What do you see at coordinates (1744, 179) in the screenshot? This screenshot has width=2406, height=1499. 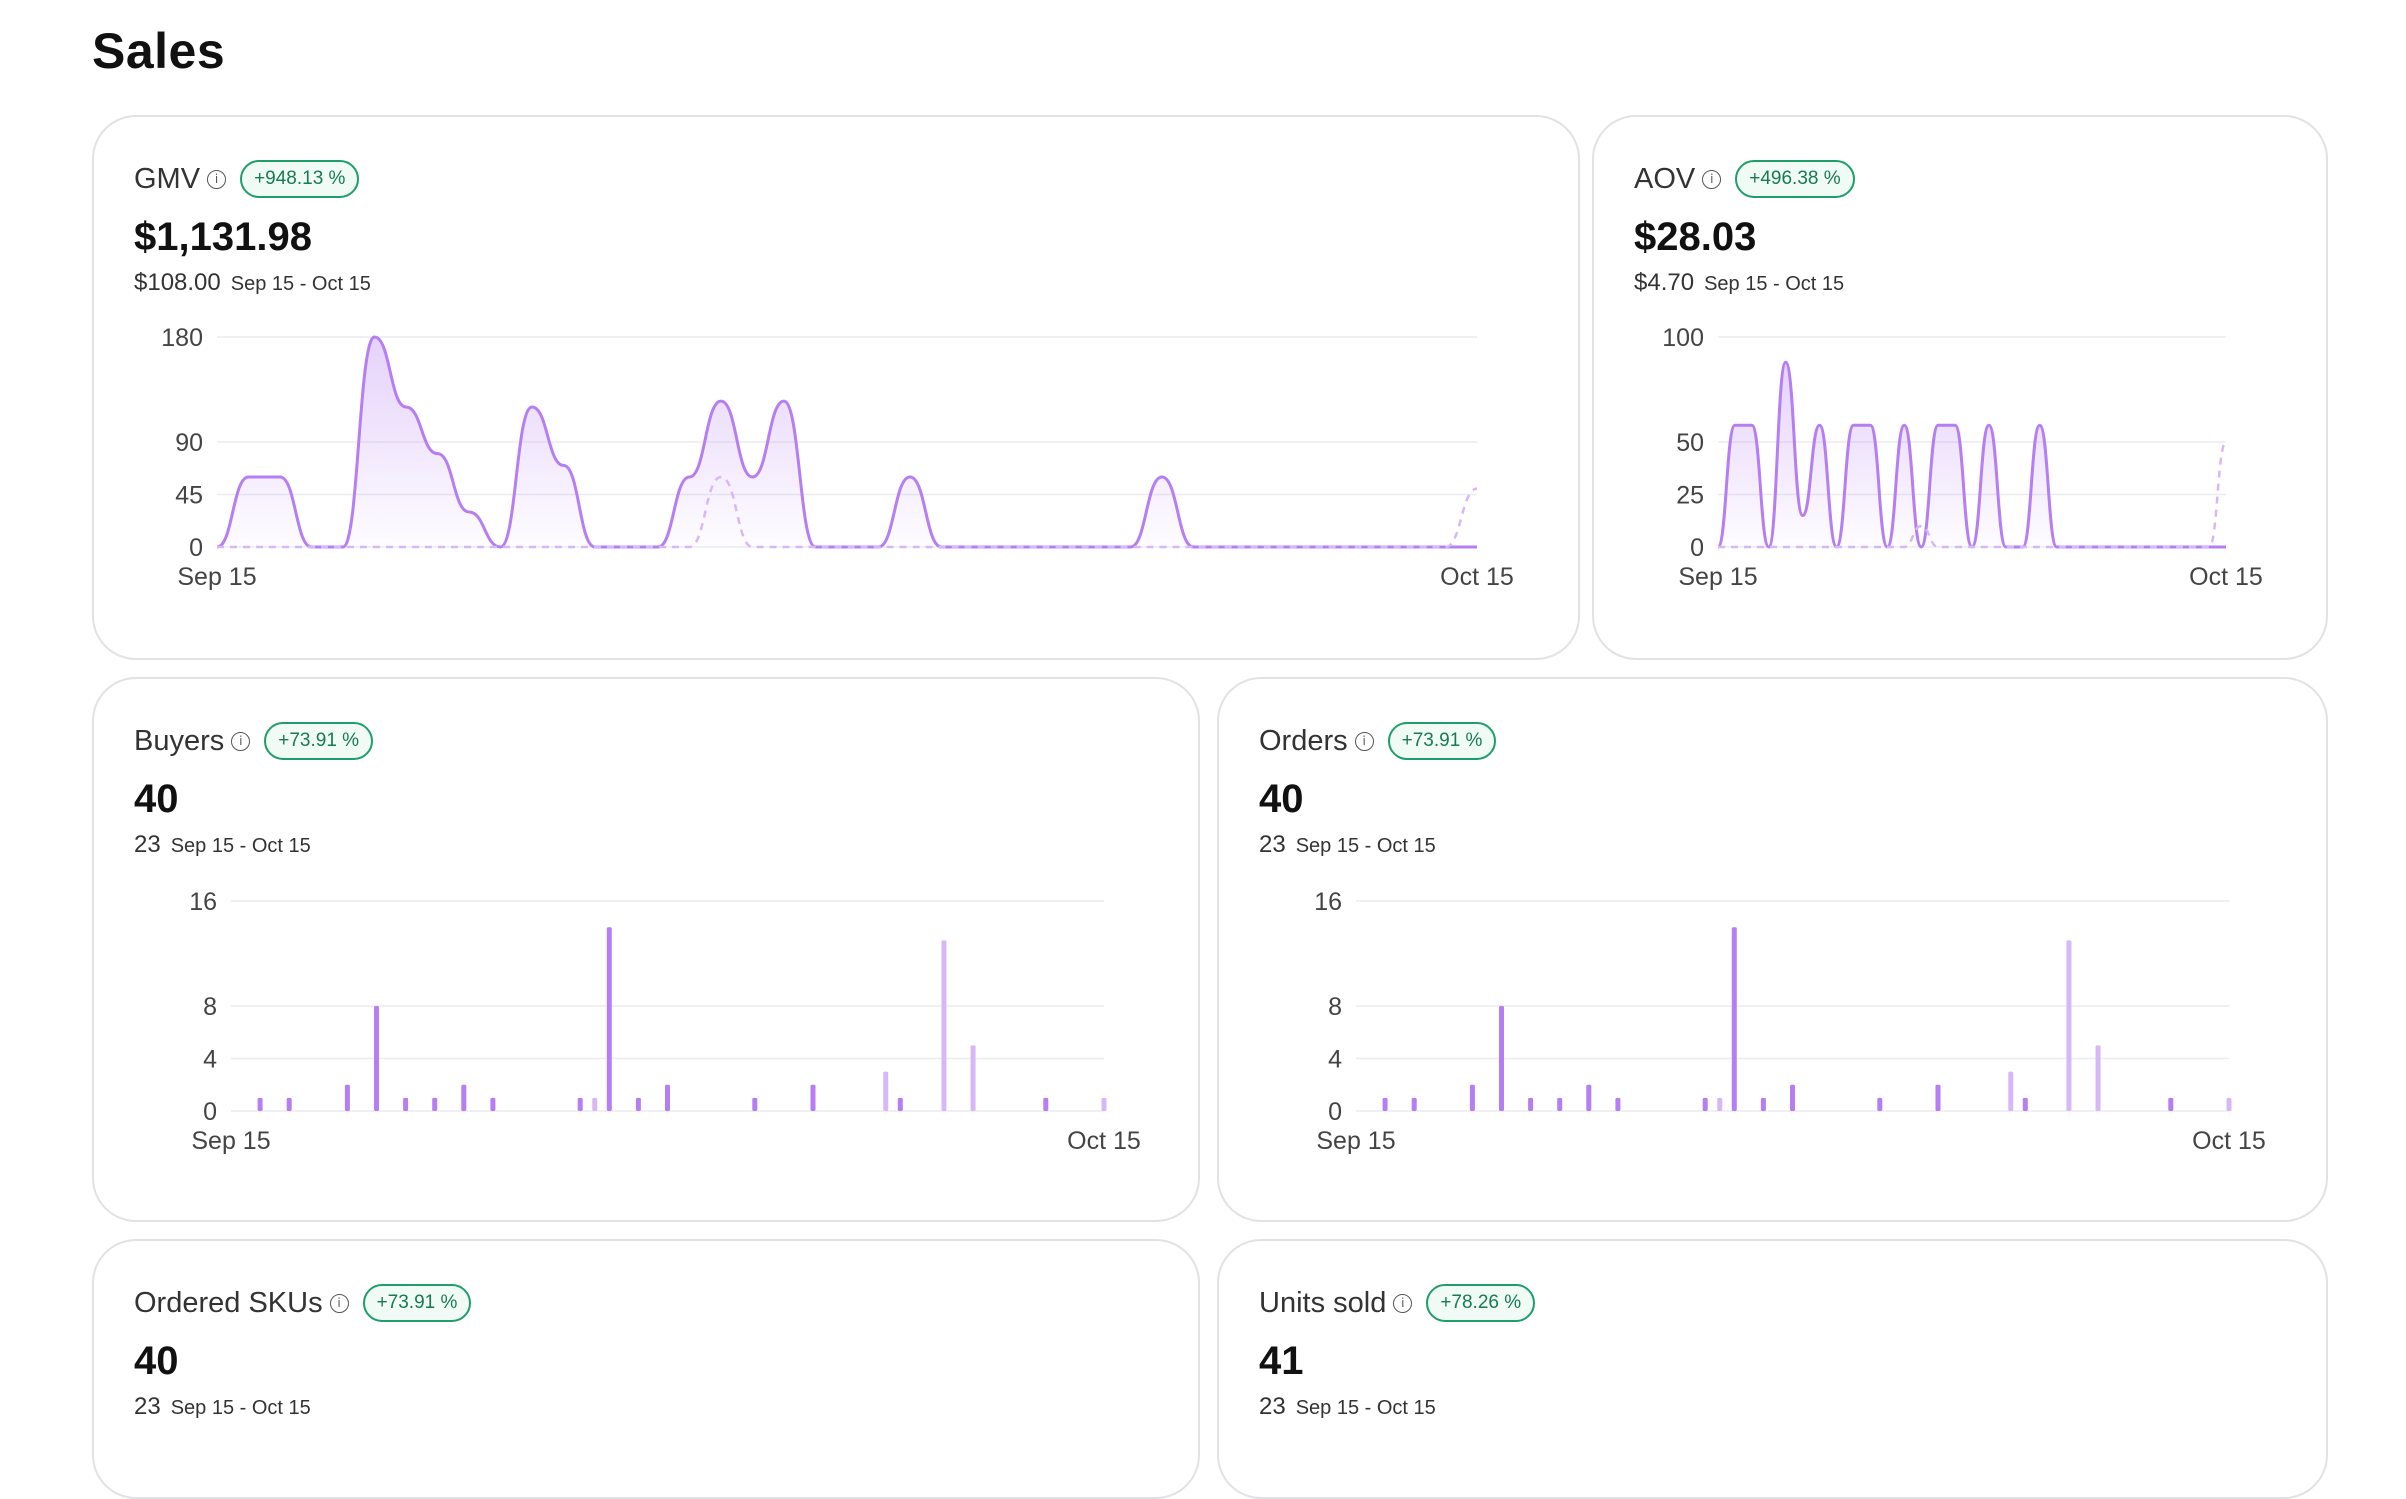 I see `card-header: AOV i +496.38 %` at bounding box center [1744, 179].